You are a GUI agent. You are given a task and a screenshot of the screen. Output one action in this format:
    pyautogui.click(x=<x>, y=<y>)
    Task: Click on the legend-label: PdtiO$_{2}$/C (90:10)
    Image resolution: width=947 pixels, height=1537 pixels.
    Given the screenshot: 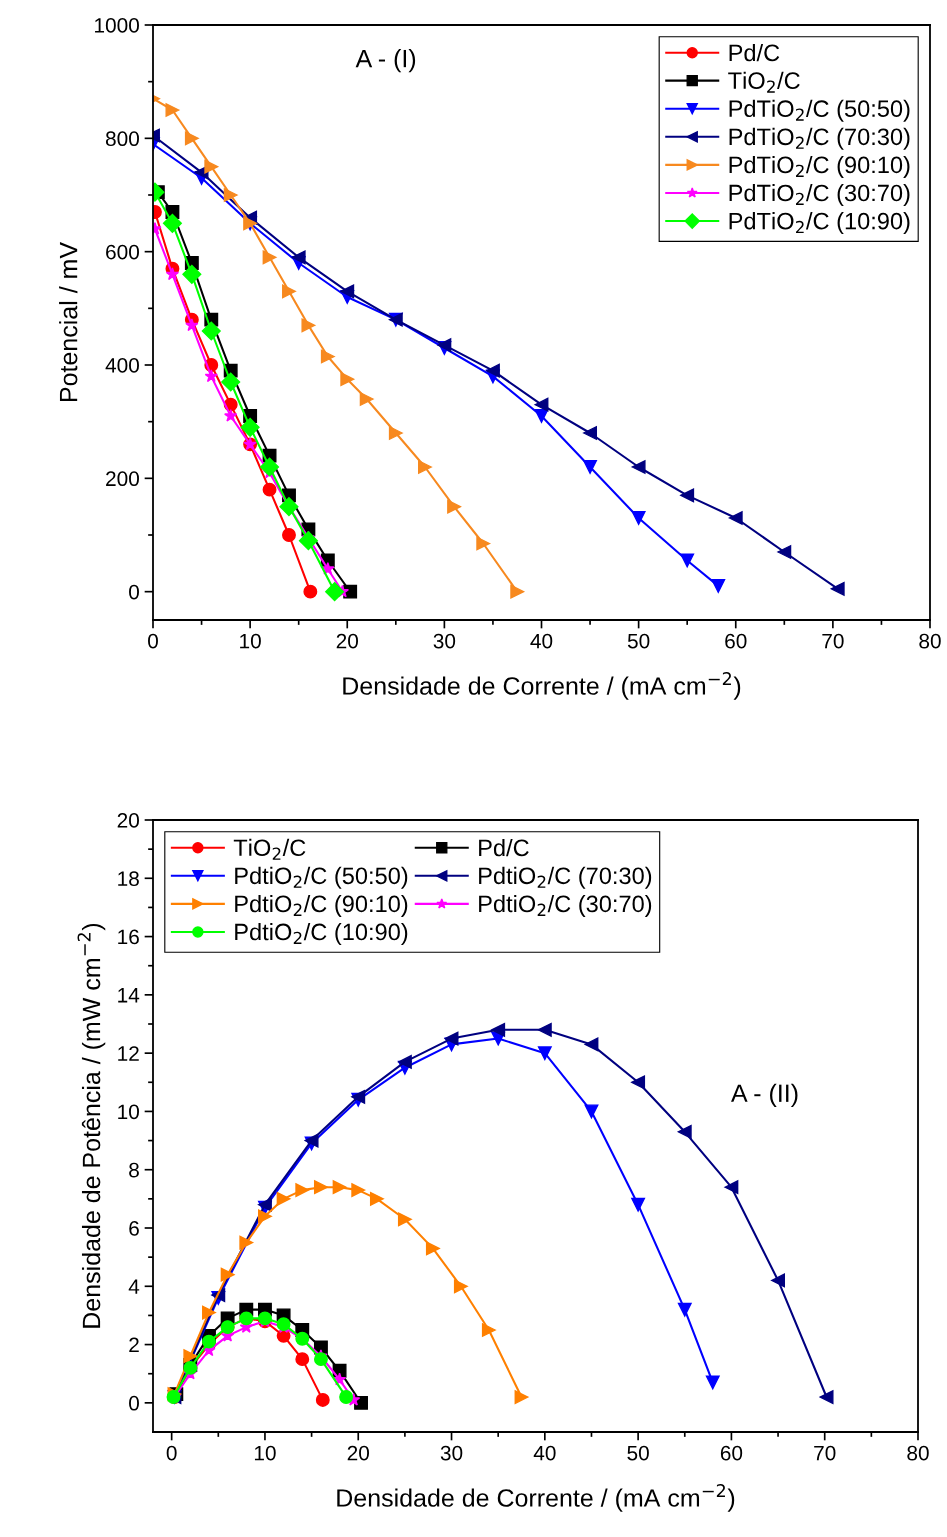 What is the action you would take?
    pyautogui.click(x=321, y=905)
    